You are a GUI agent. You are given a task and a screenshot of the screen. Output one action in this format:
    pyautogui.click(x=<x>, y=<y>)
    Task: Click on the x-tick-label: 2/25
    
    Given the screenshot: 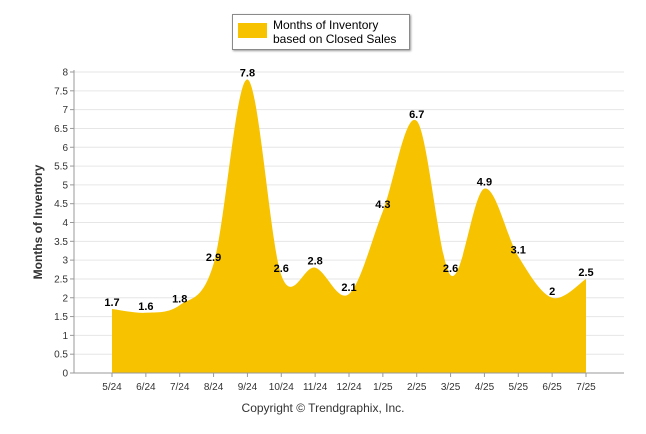 What is the action you would take?
    pyautogui.click(x=417, y=387)
    